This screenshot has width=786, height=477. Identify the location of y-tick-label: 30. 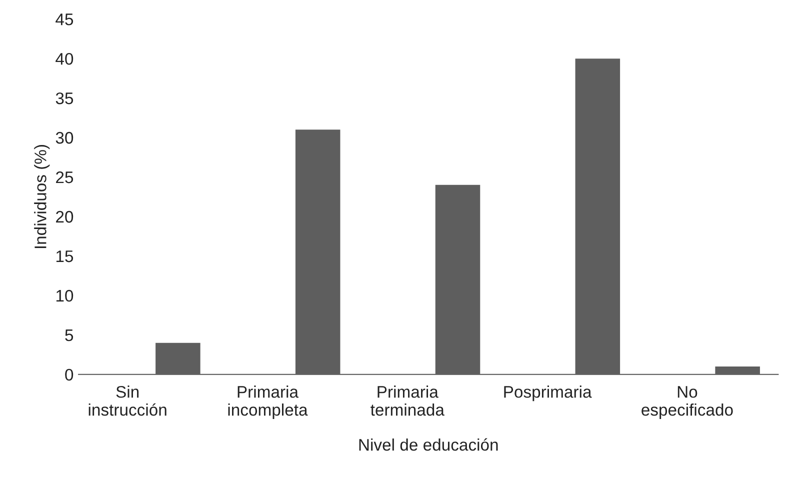
(65, 138).